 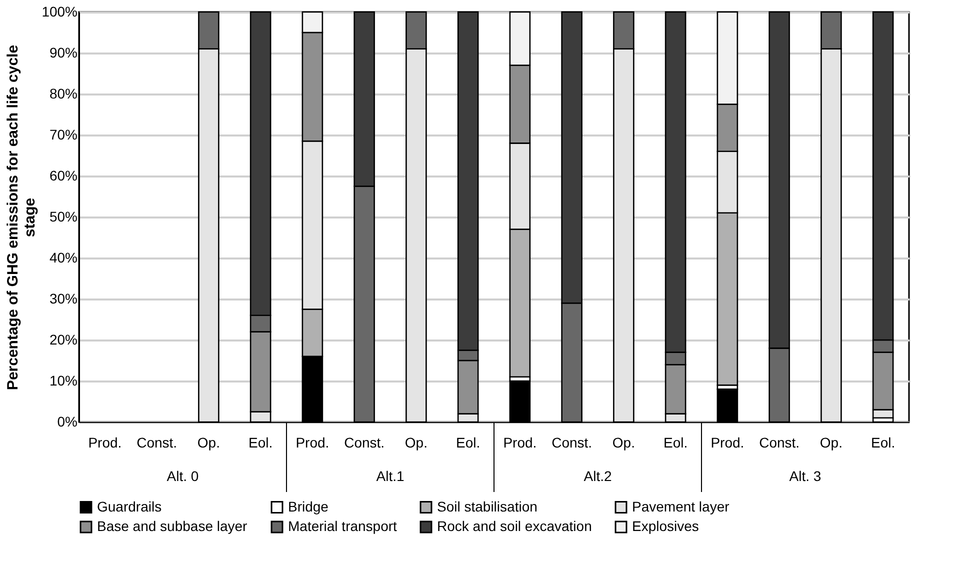 I want to click on legend-label: Pavement layer, so click(x=681, y=506).